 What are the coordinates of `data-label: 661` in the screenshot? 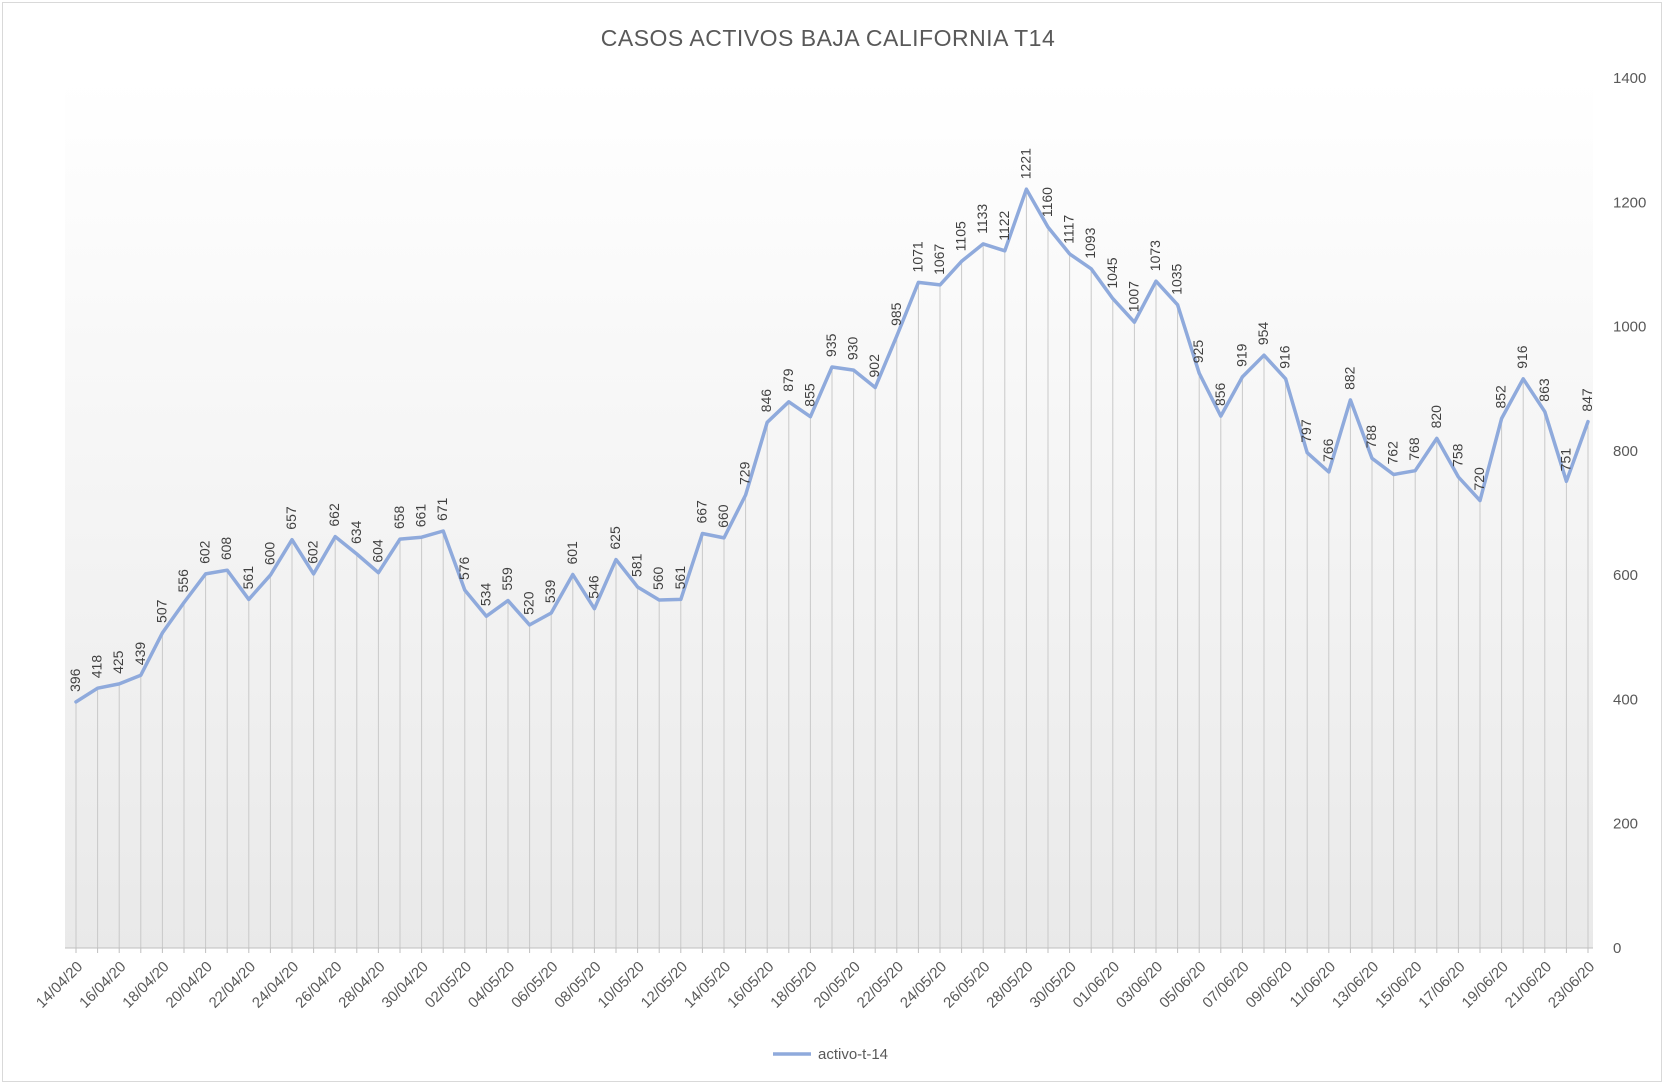 It's located at (421, 516).